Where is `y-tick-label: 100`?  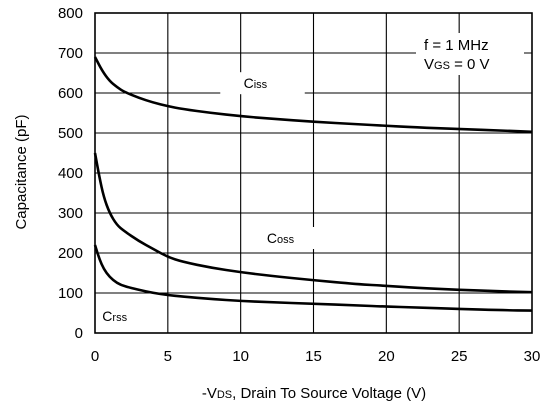
y-tick-label: 100 is located at coordinates (70, 293).